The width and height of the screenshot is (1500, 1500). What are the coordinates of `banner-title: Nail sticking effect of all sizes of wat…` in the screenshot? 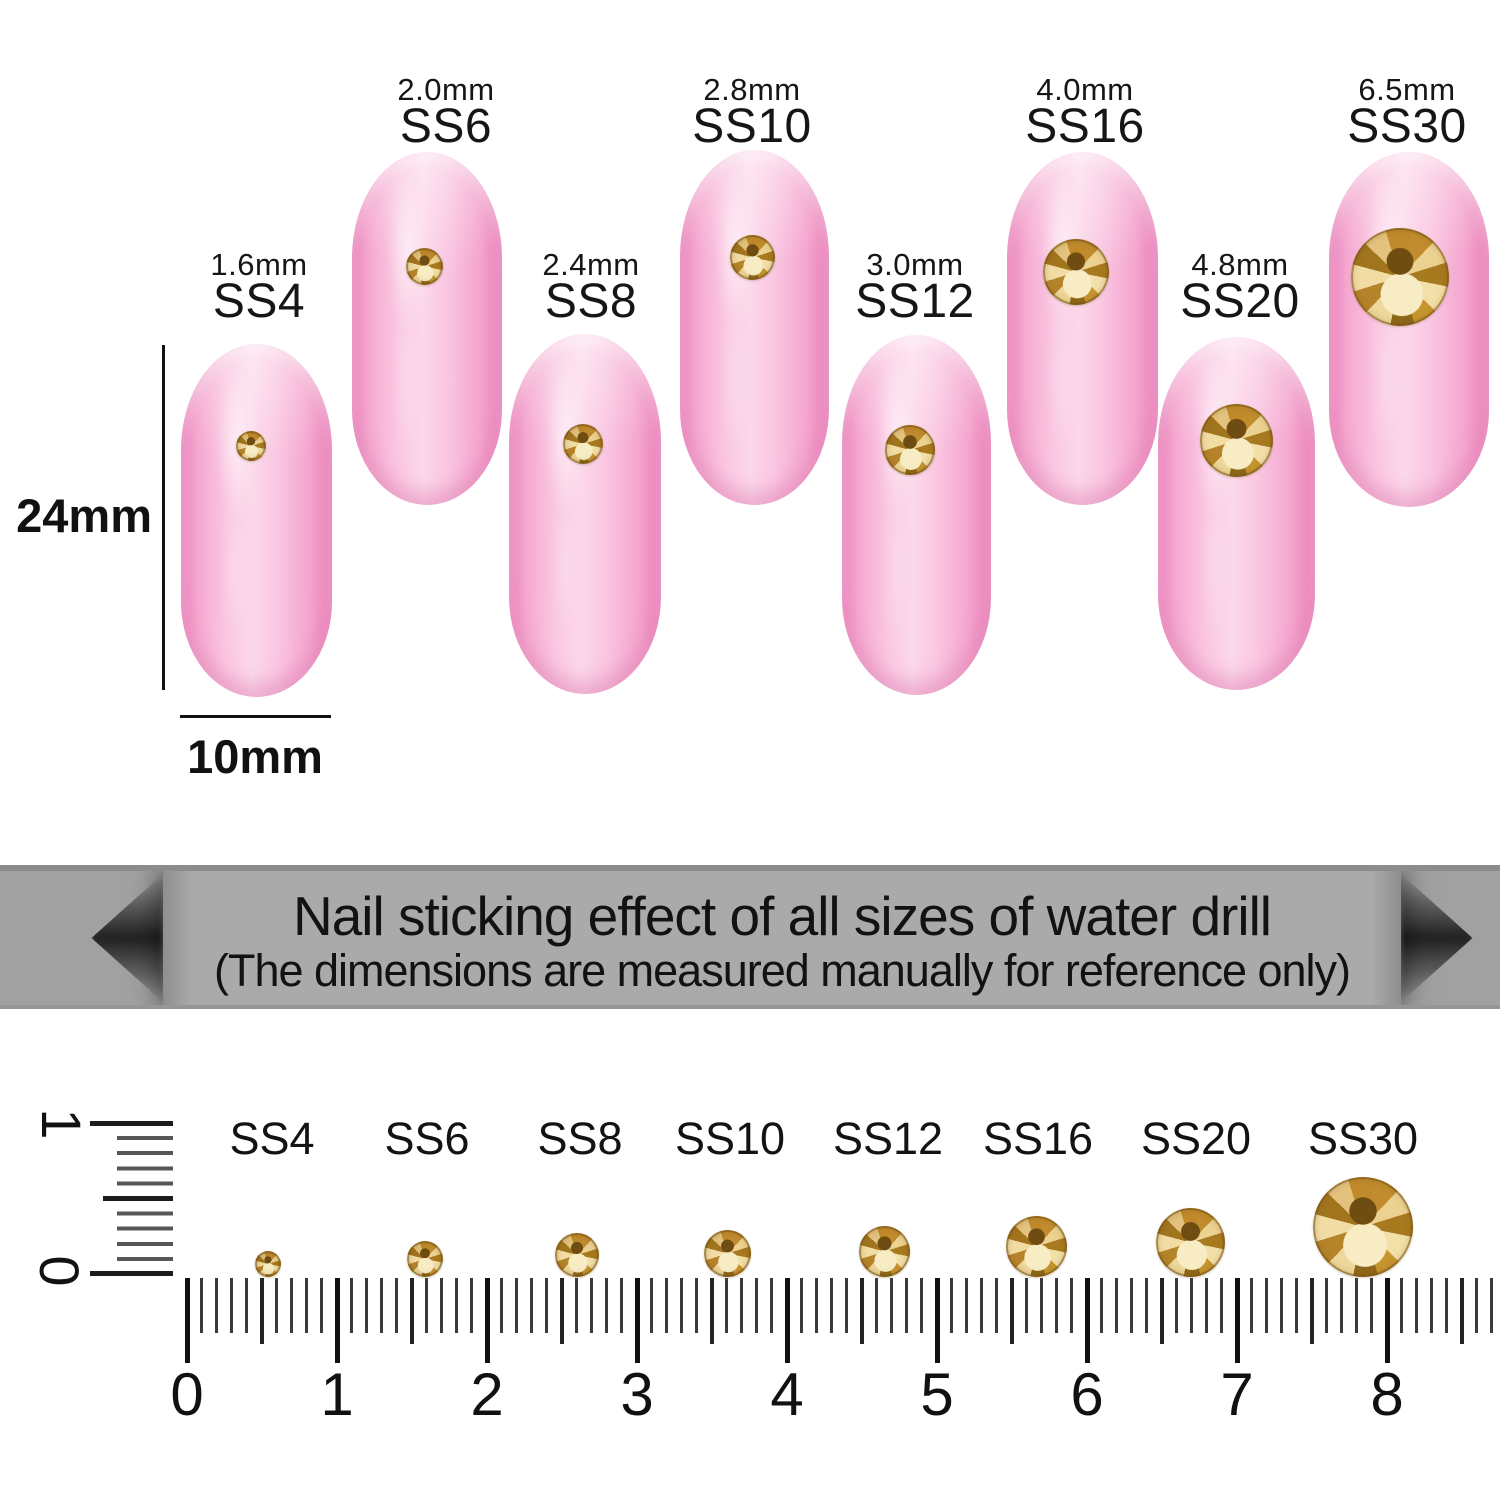 It's located at (782, 916).